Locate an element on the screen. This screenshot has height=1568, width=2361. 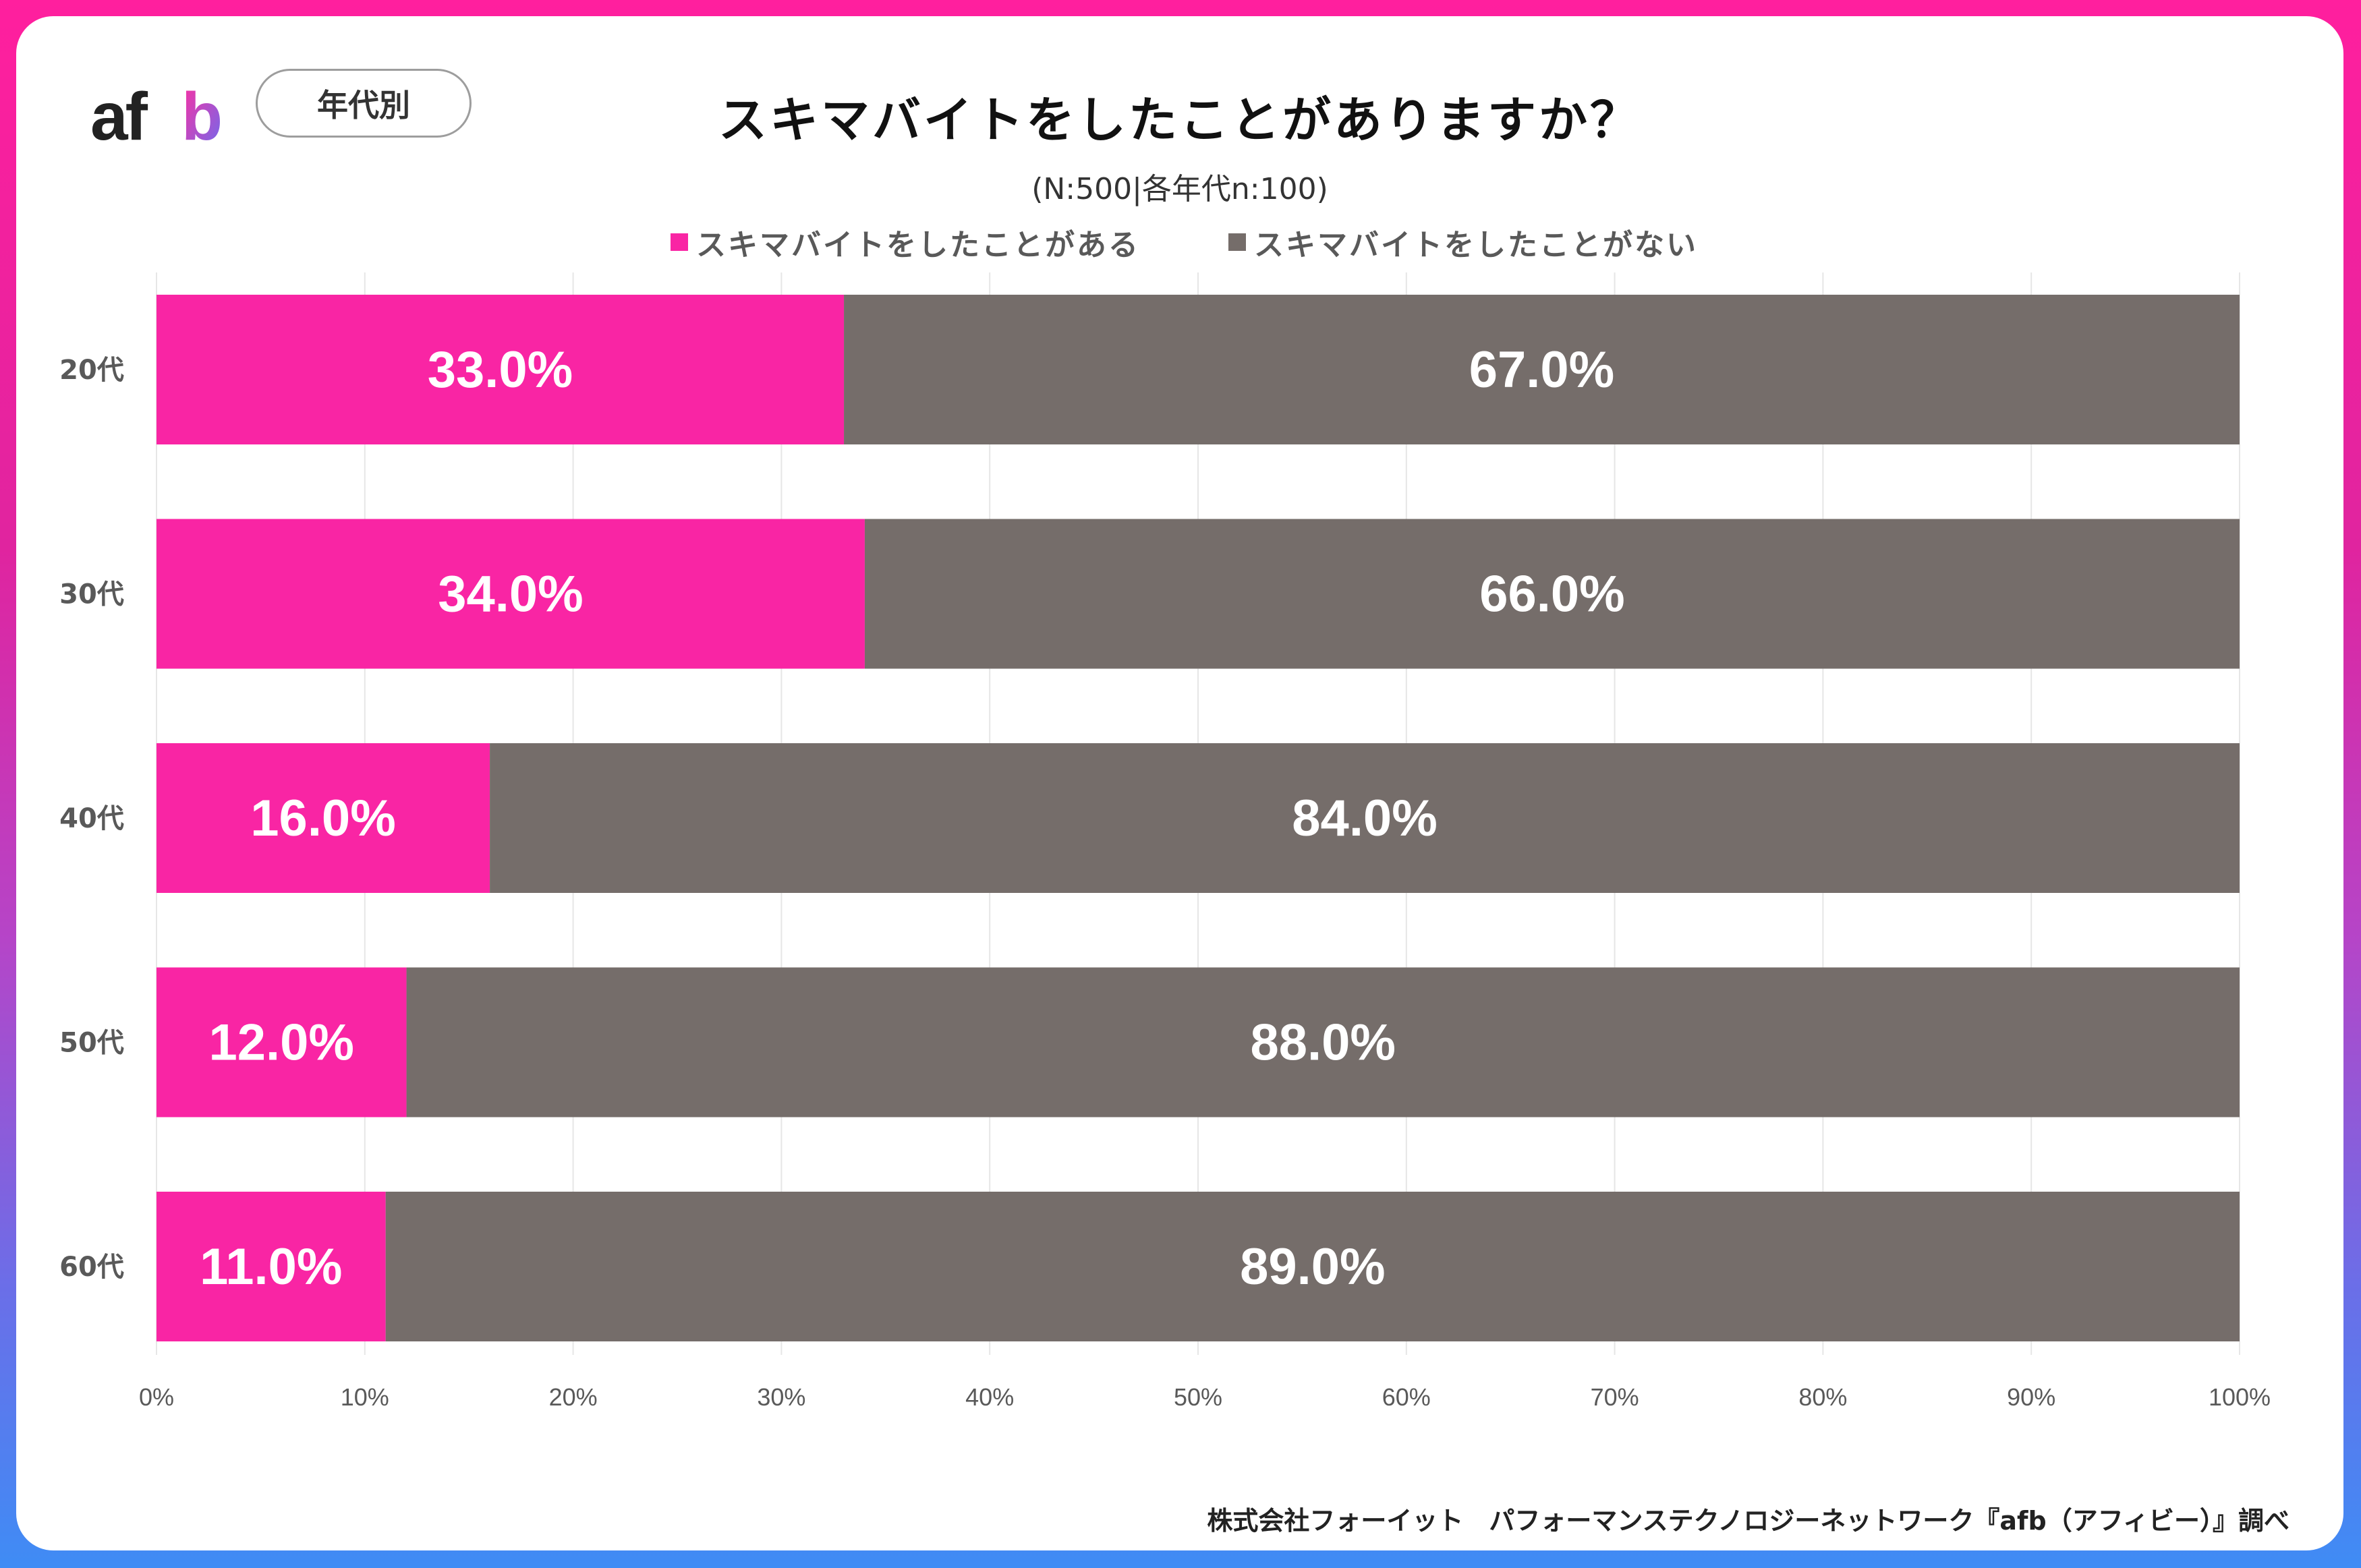
data-label-no: 67.0% is located at coordinates (1542, 370).